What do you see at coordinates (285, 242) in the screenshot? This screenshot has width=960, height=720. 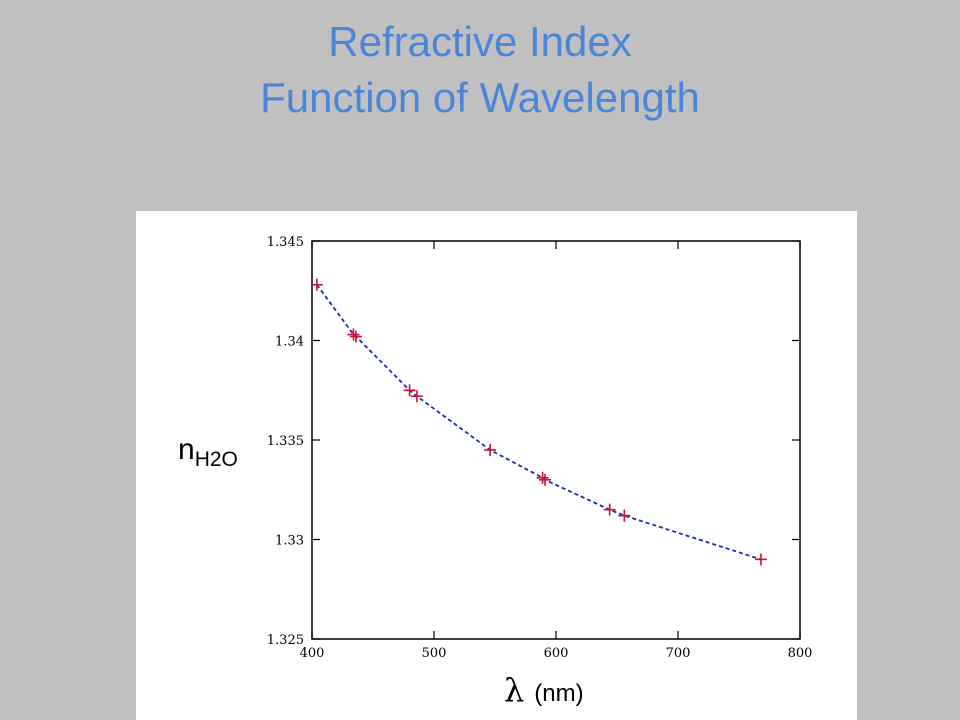 I see `y-tick-label: 1.345` at bounding box center [285, 242].